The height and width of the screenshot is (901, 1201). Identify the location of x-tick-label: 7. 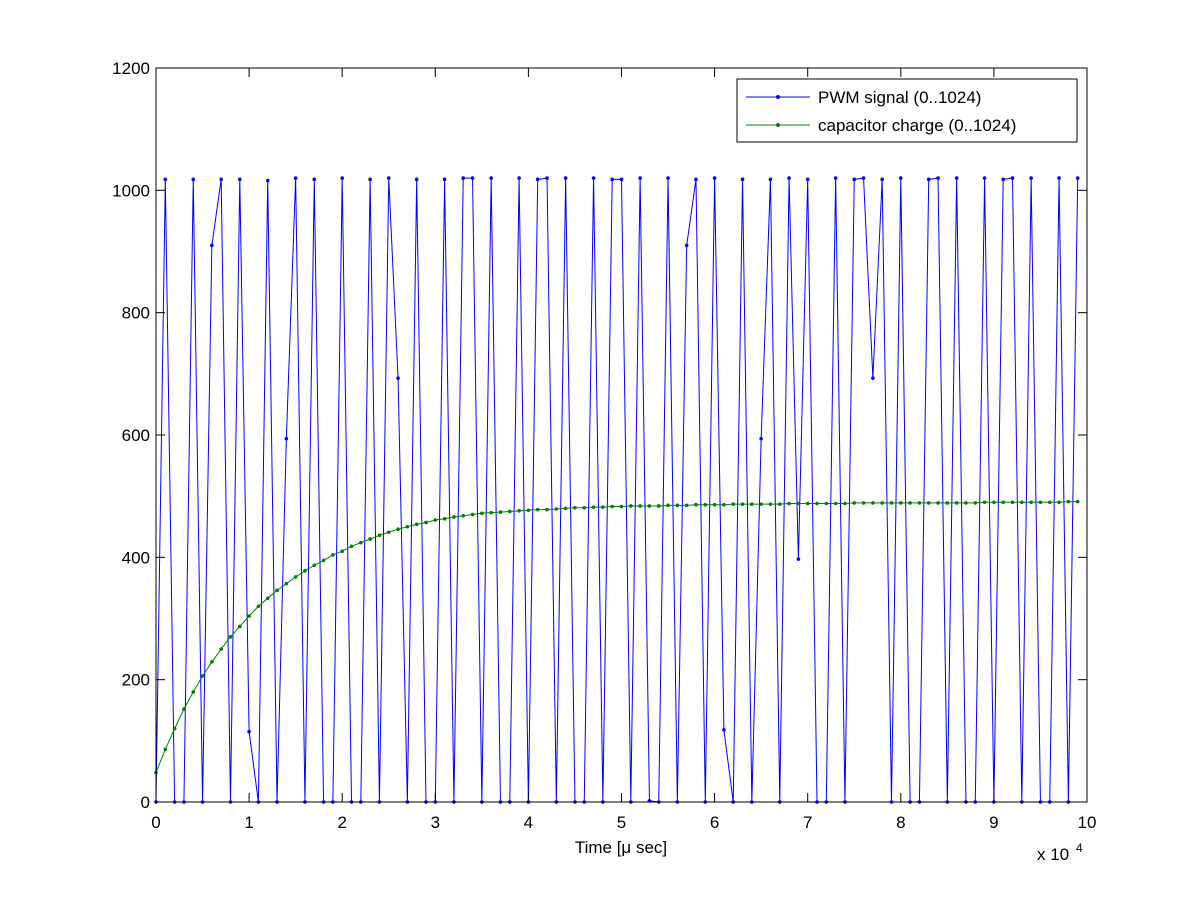
(807, 822).